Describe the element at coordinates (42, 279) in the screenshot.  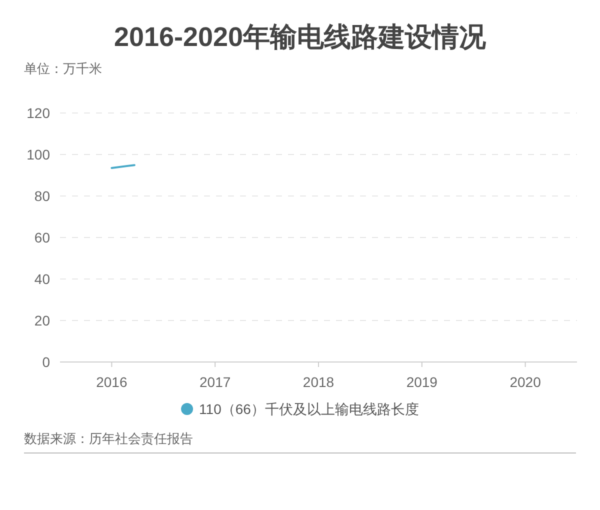
I see `y-tick-label: 40` at that location.